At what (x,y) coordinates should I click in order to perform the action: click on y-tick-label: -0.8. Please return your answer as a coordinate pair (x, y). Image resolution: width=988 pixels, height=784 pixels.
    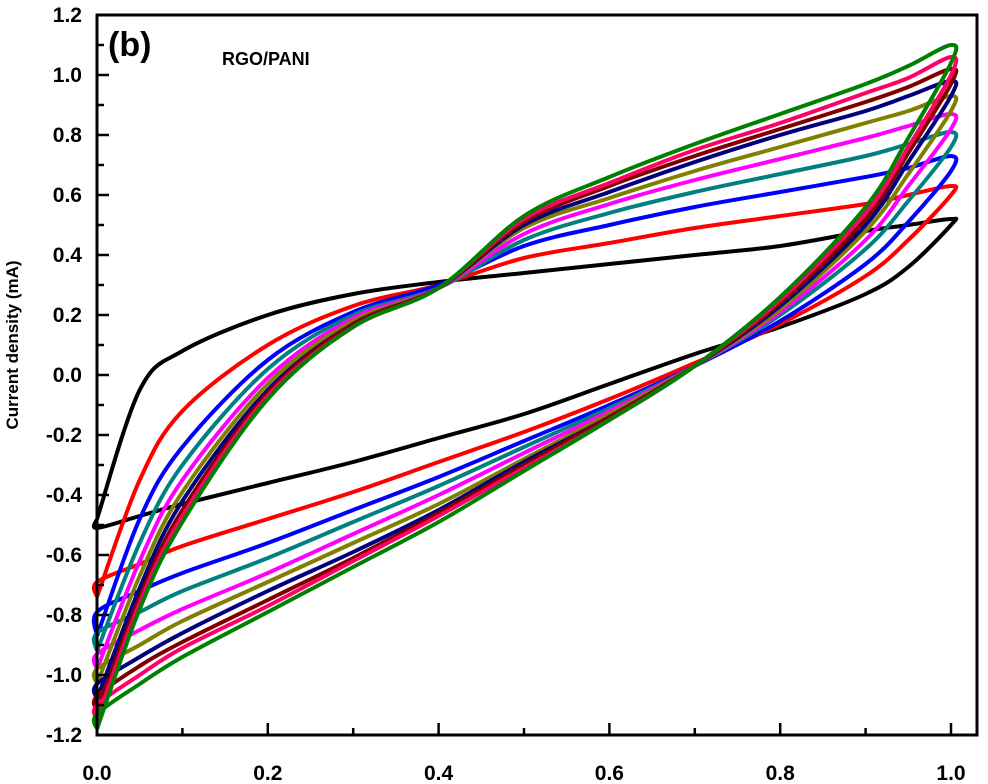
    Looking at the image, I should click on (64, 615).